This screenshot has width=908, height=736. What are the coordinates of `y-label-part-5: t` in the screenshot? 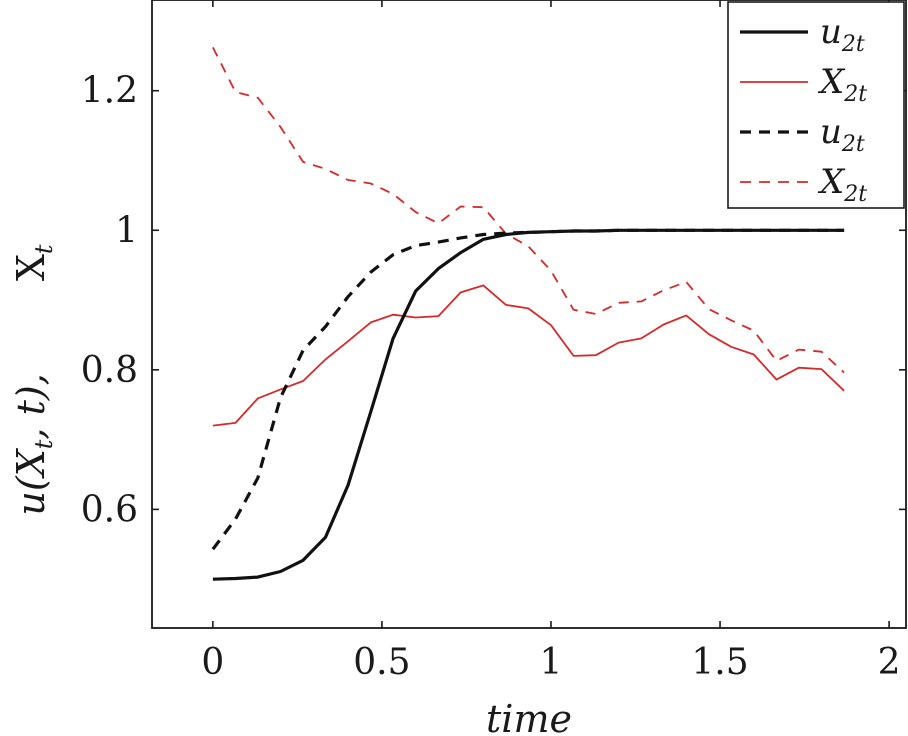 It's located at (44, 249).